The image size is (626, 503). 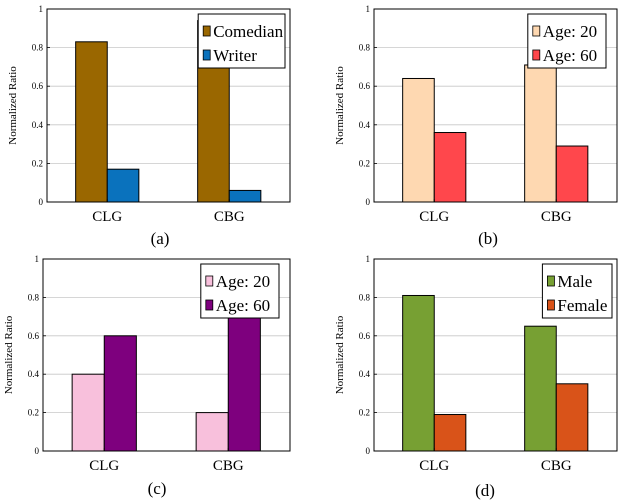 I want to click on panel-caption: (b), so click(x=488, y=238).